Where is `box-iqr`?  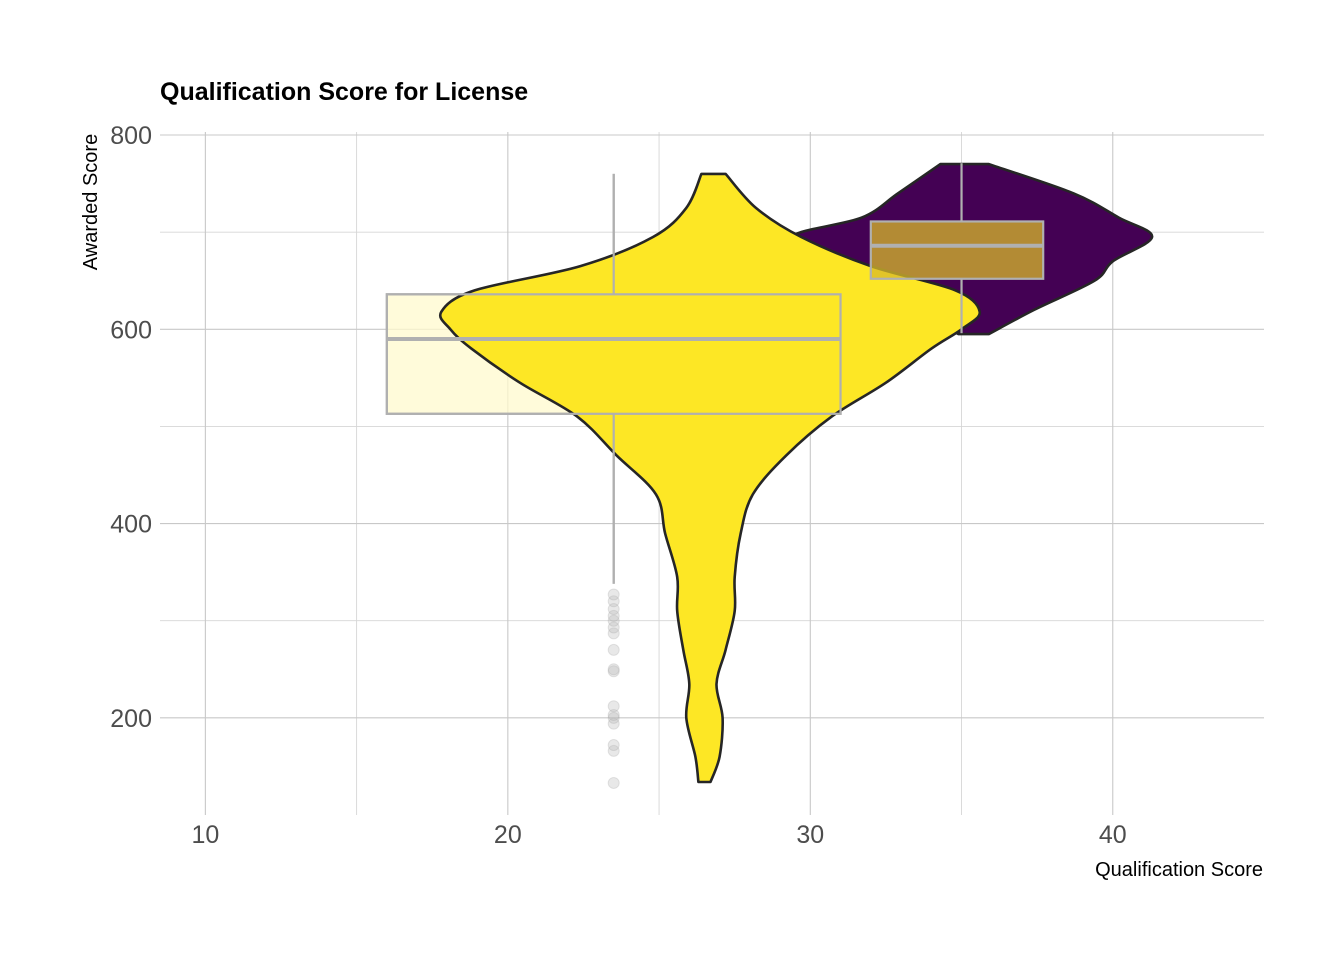
box-iqr is located at coordinates (957, 250).